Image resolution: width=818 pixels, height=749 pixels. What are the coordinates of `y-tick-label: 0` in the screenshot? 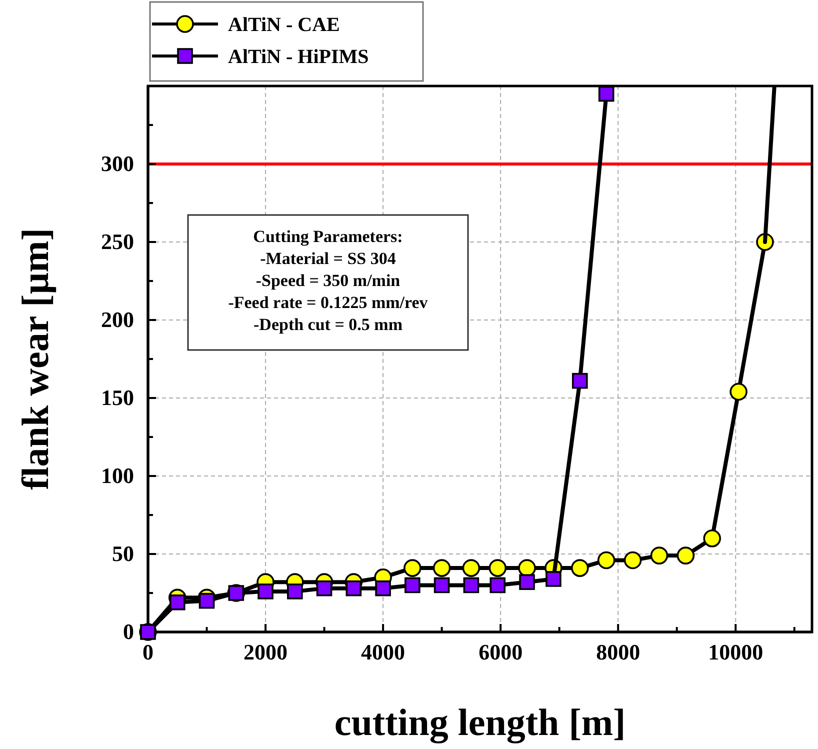 It's located at (128, 631).